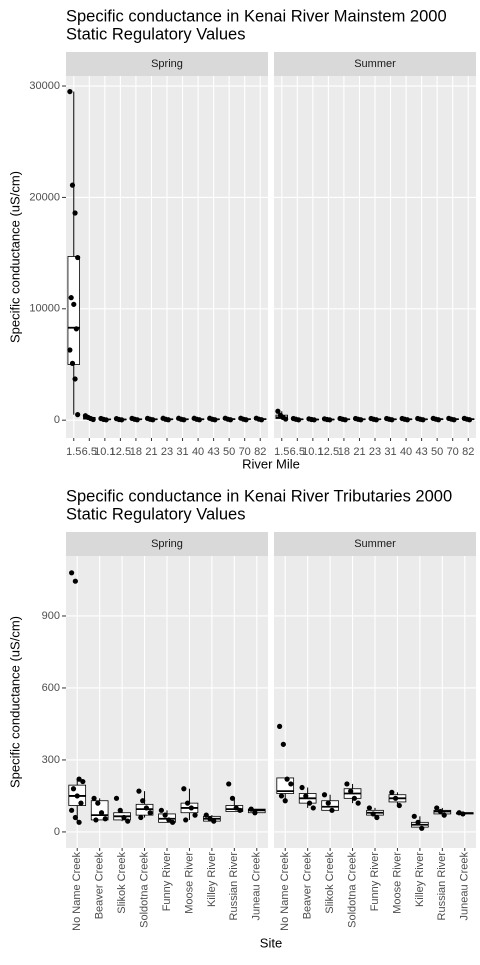 The width and height of the screenshot is (480, 965). Describe the element at coordinates (245, 452) in the screenshot. I see `x-tick-label: 70` at that location.